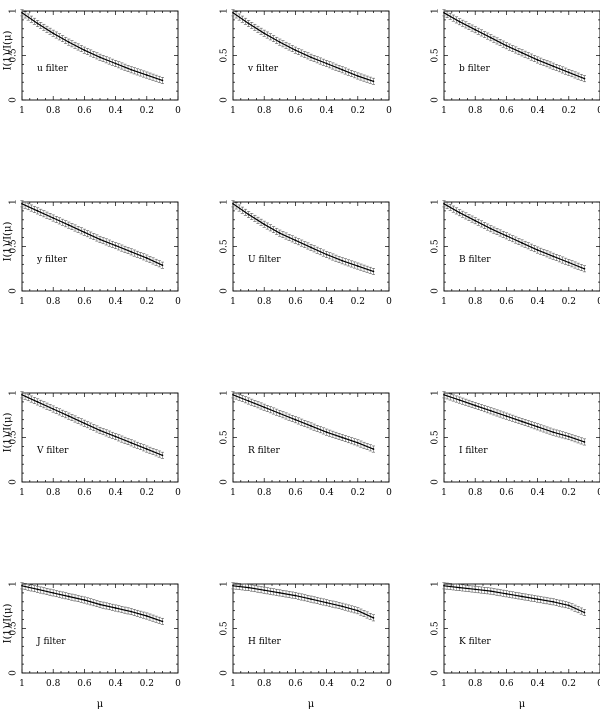  What do you see at coordinates (515, 444) in the screenshot?
I see `panel-I-filter: 1 0.8 0.6 0.4 0.2 0 0 0.5 1 I filter` at bounding box center [515, 444].